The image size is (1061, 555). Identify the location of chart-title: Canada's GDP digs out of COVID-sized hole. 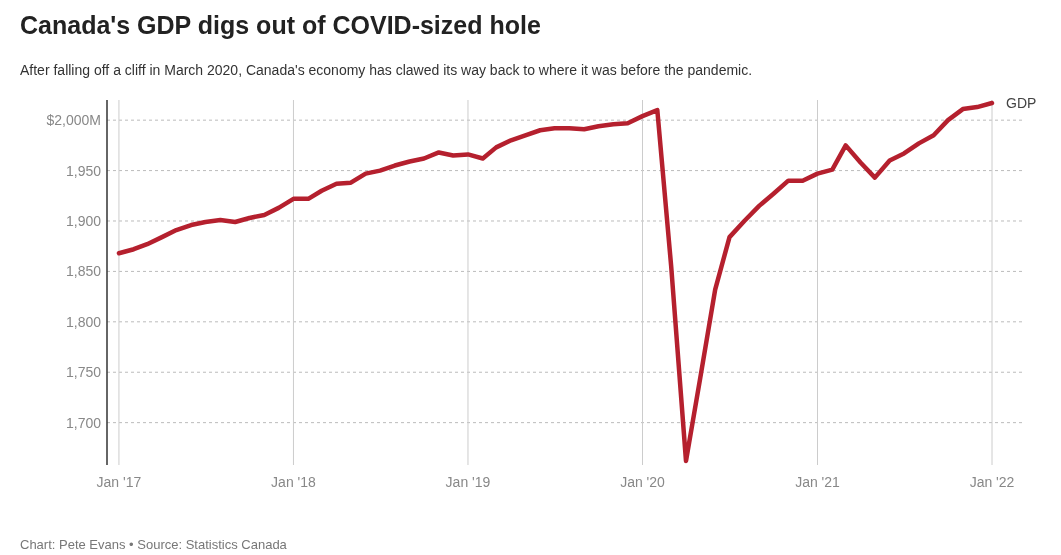
(280, 25).